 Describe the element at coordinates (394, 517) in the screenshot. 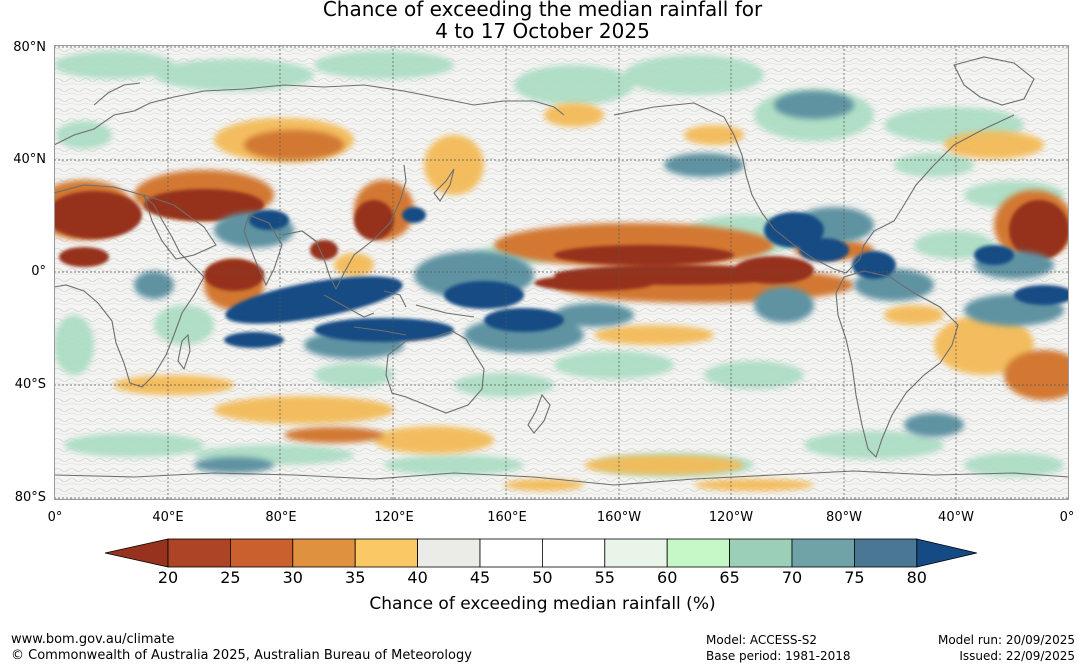

I see `lon-label-120e: 120°E` at that location.